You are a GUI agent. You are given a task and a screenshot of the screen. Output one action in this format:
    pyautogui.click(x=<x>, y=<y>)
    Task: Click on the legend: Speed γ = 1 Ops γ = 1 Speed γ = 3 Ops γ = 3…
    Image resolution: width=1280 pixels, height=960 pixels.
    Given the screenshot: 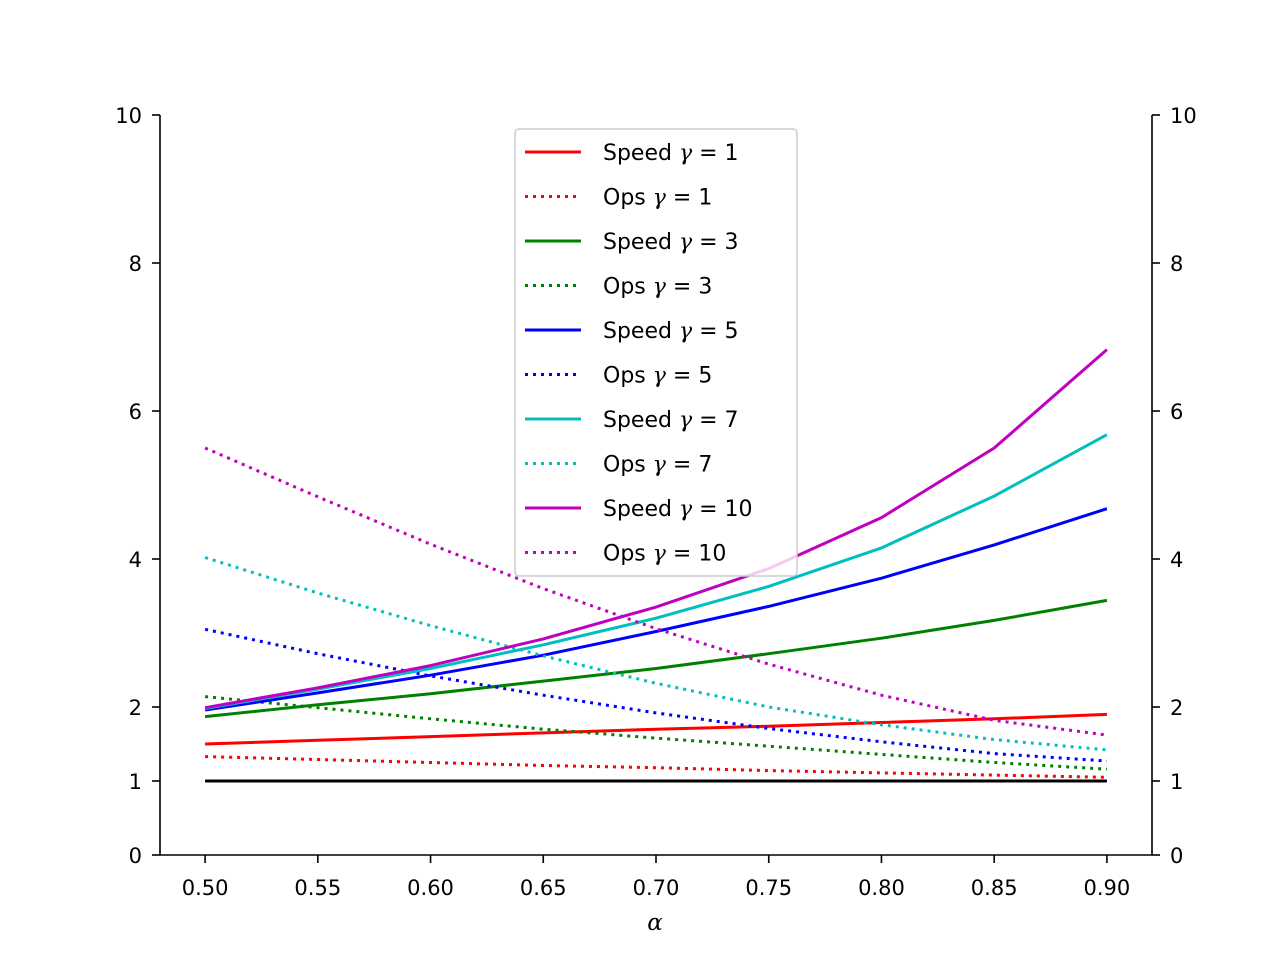 What is the action you would take?
    pyautogui.click(x=656, y=352)
    